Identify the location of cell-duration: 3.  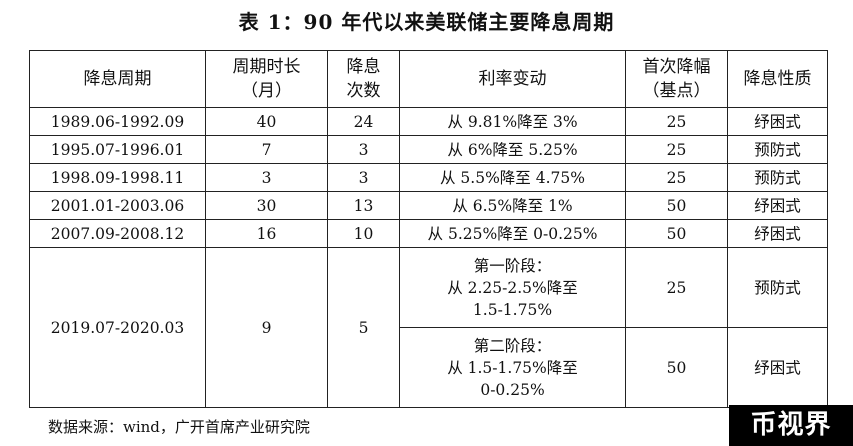
(266, 177).